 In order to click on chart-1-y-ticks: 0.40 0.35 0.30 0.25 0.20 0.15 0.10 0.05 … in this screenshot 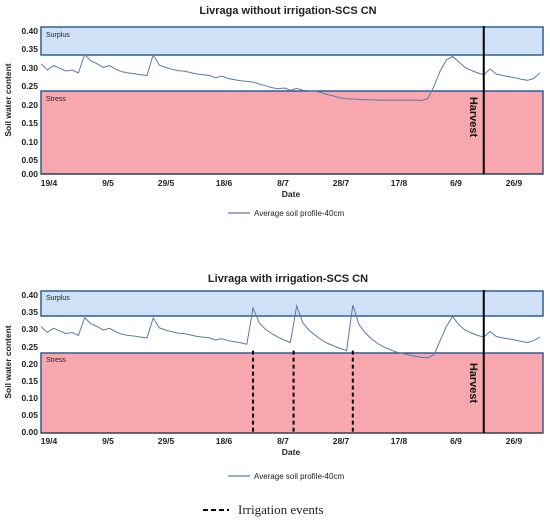, I will do `click(29, 102)`.